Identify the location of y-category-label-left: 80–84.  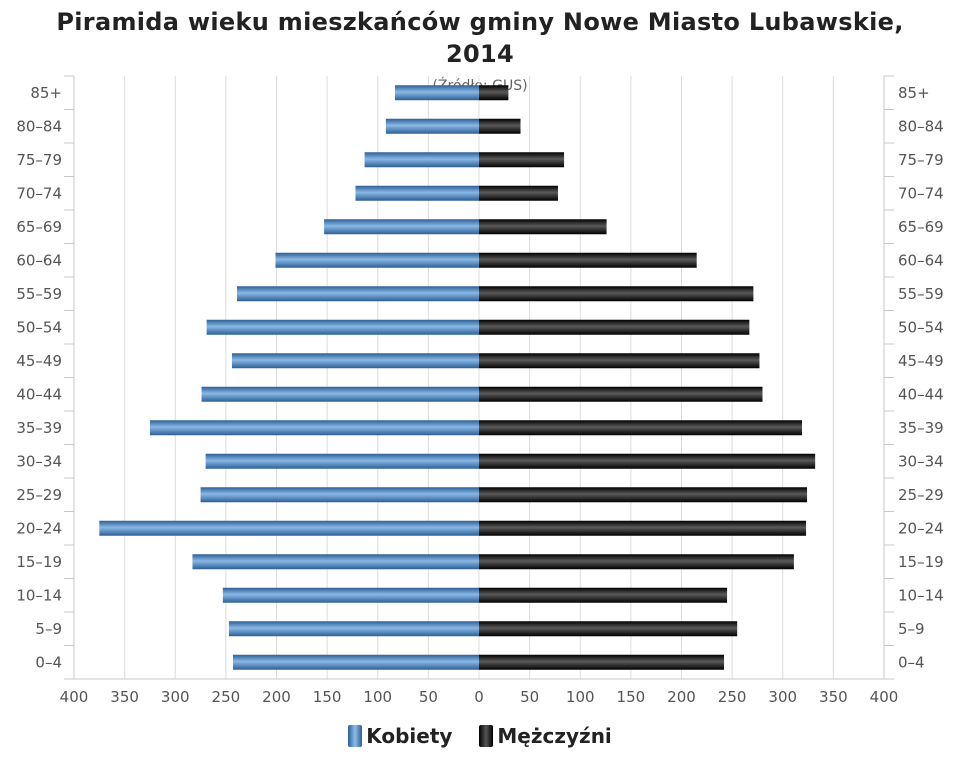
(39, 126).